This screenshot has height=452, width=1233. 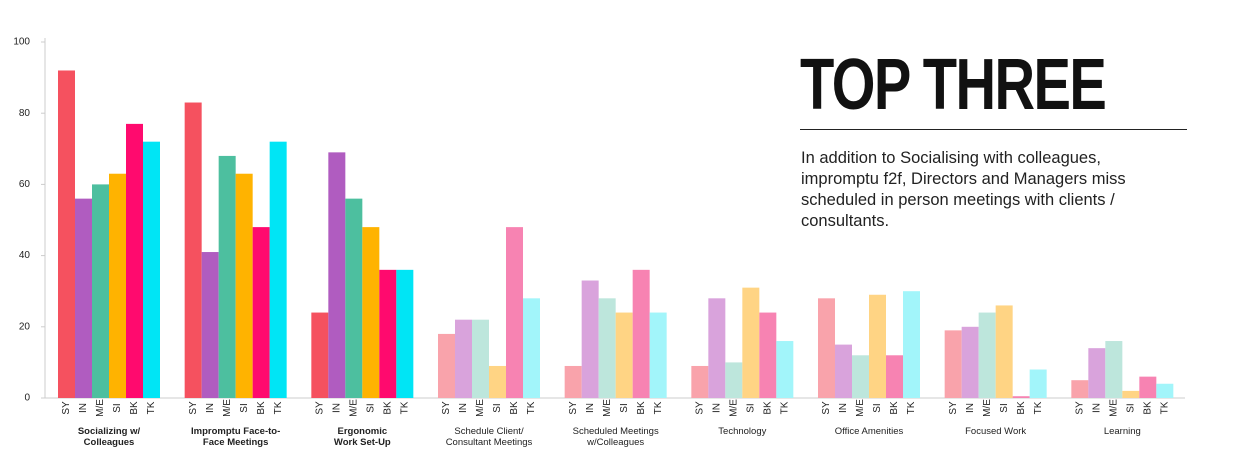 I want to click on x-tick-label: Scheduled Meetings w/Colleagues, so click(x=615, y=437).